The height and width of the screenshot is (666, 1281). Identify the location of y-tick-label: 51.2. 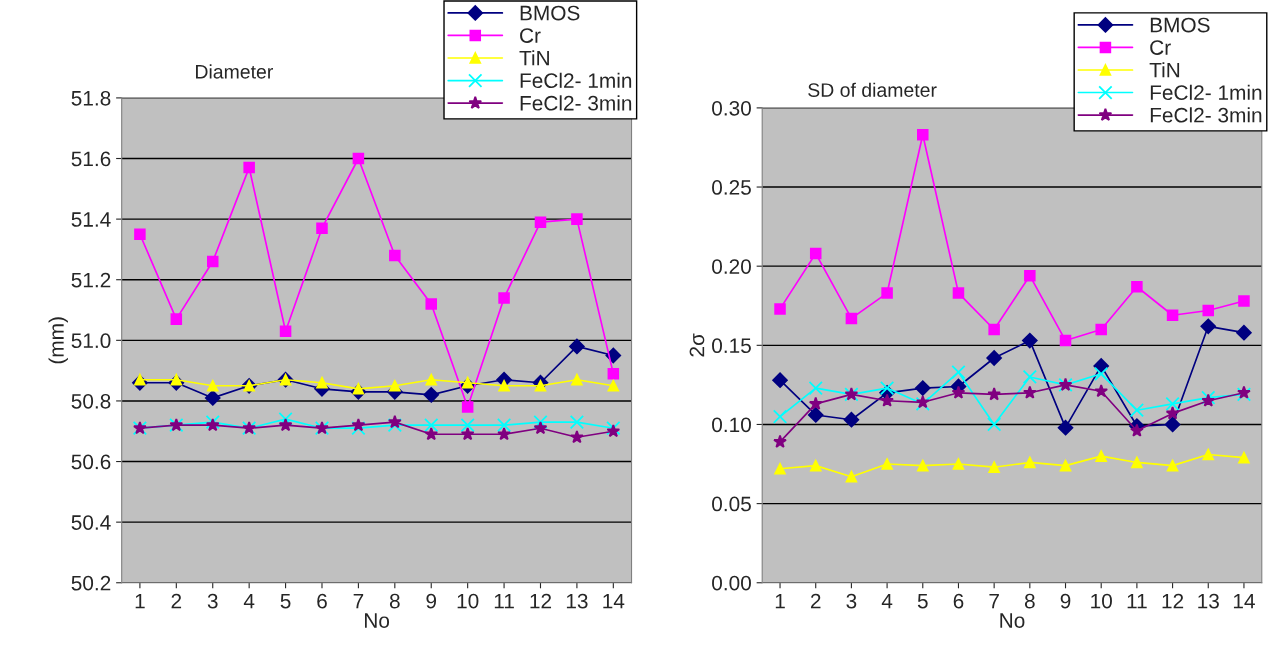
(91, 280).